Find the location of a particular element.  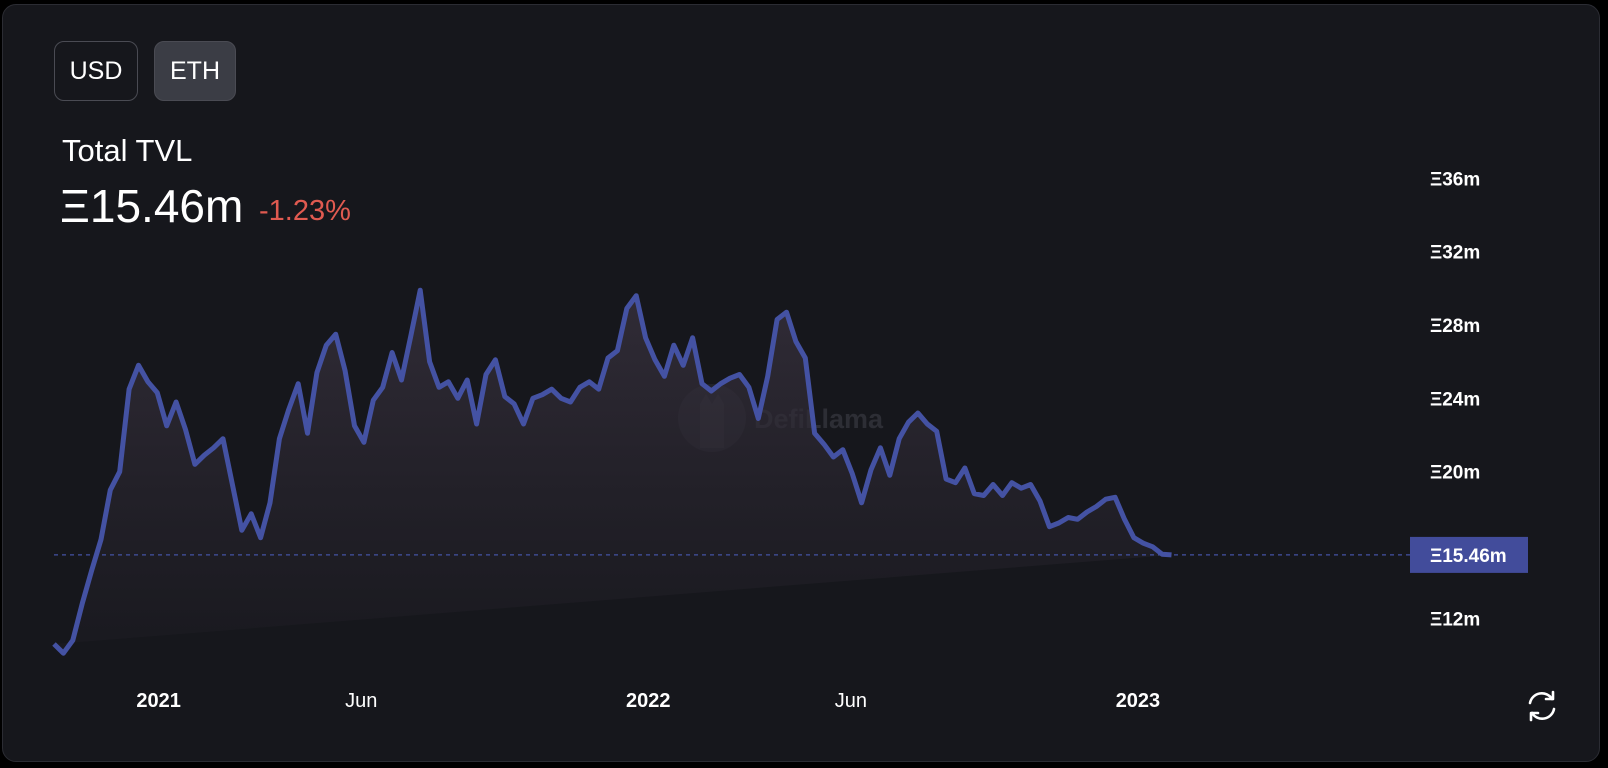

y-tick-label: Ξ32m is located at coordinates (1455, 253).